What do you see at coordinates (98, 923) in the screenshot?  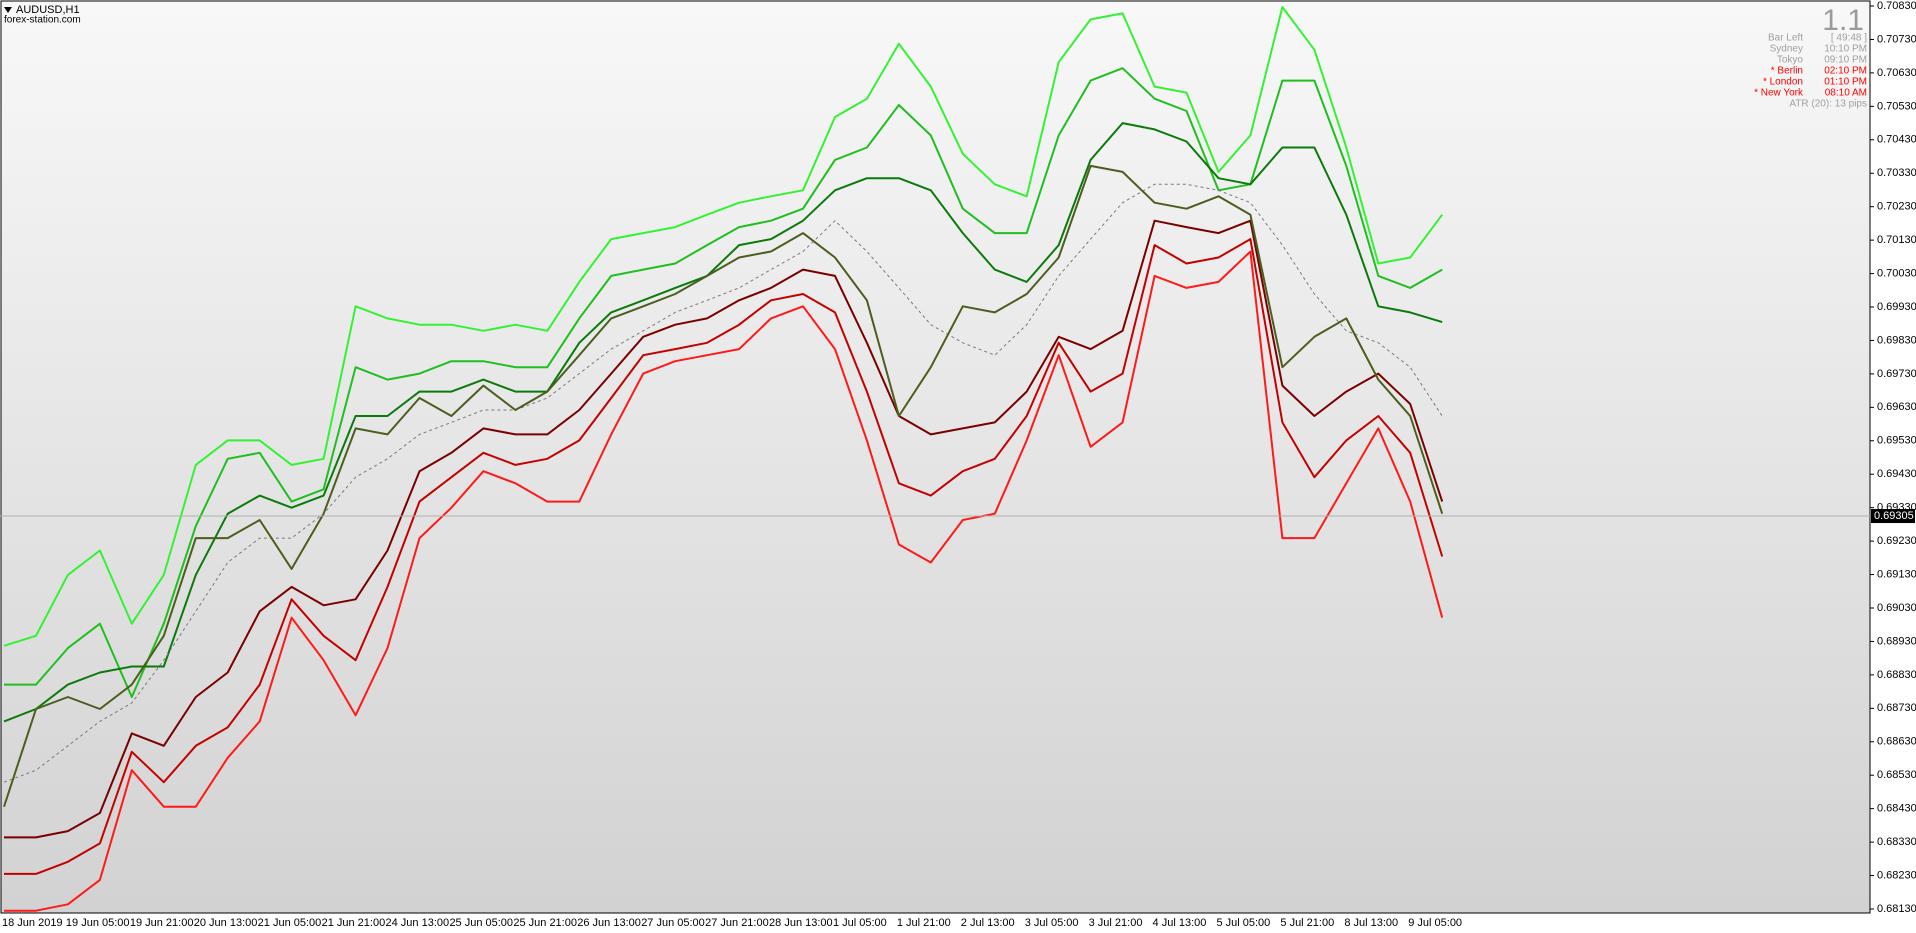 I see `x-tick-label: 19 Jun 05:00` at bounding box center [98, 923].